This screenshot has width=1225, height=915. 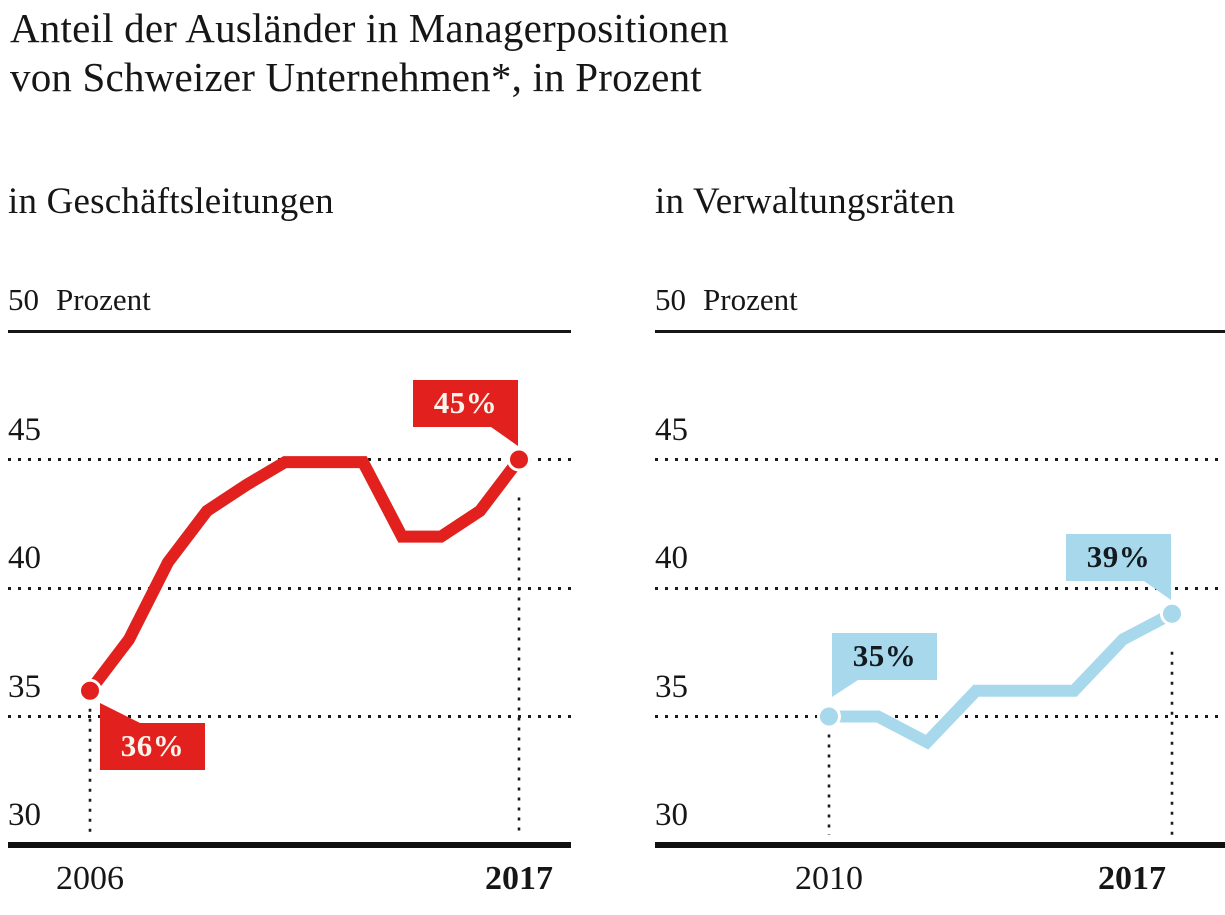 What do you see at coordinates (829, 878) in the screenshot?
I see `x-tick-label-2010: 2010` at bounding box center [829, 878].